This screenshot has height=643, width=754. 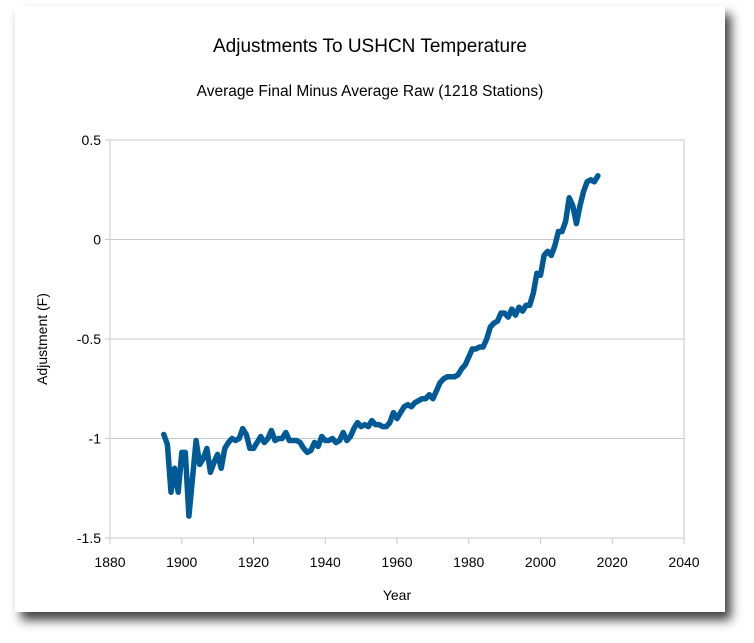 I want to click on x-tick-label: 1960, so click(x=396, y=562).